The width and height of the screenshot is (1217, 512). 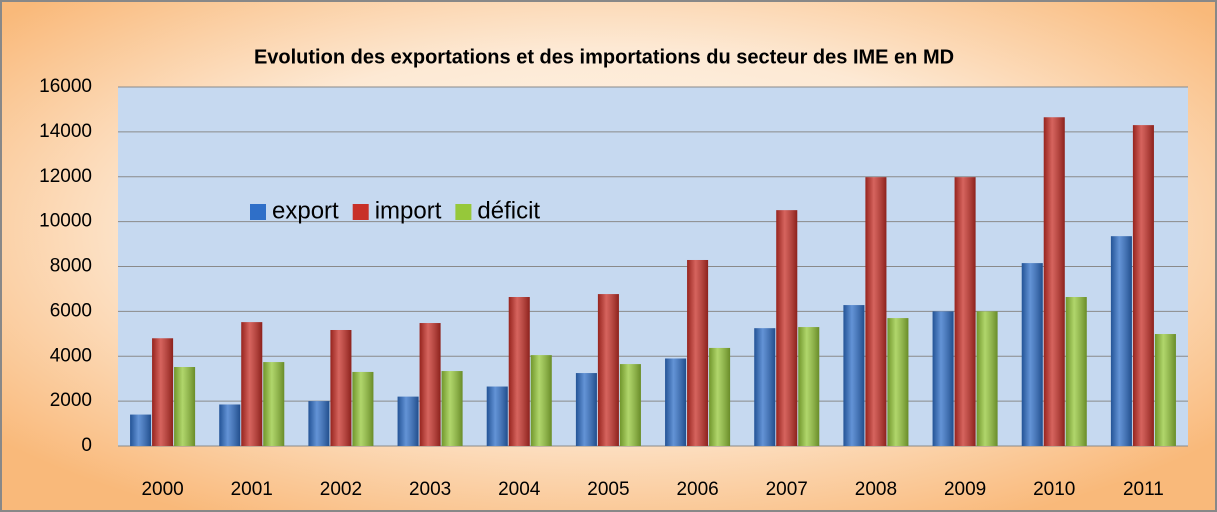 What do you see at coordinates (252, 489) in the screenshot?
I see `x-tick-label: 2001` at bounding box center [252, 489].